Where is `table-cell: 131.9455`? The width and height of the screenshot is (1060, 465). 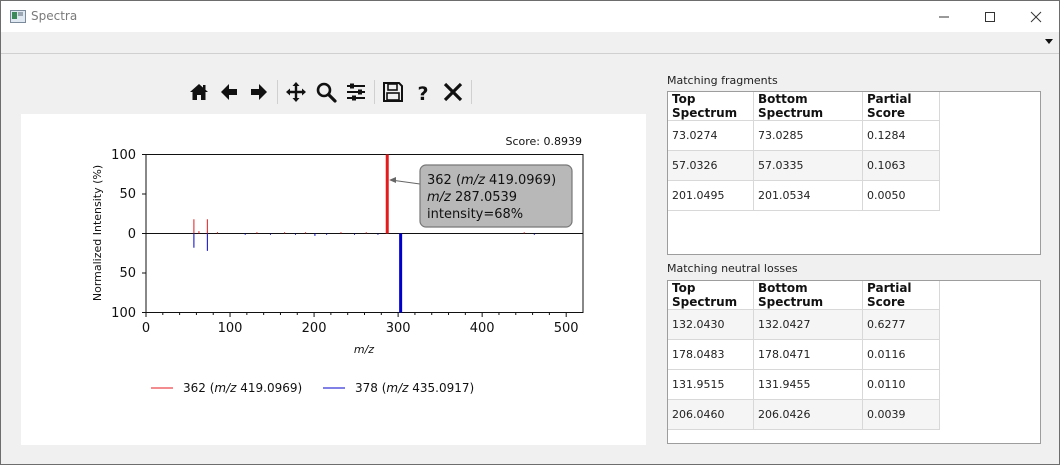 table-cell: 131.9455 is located at coordinates (808, 384).